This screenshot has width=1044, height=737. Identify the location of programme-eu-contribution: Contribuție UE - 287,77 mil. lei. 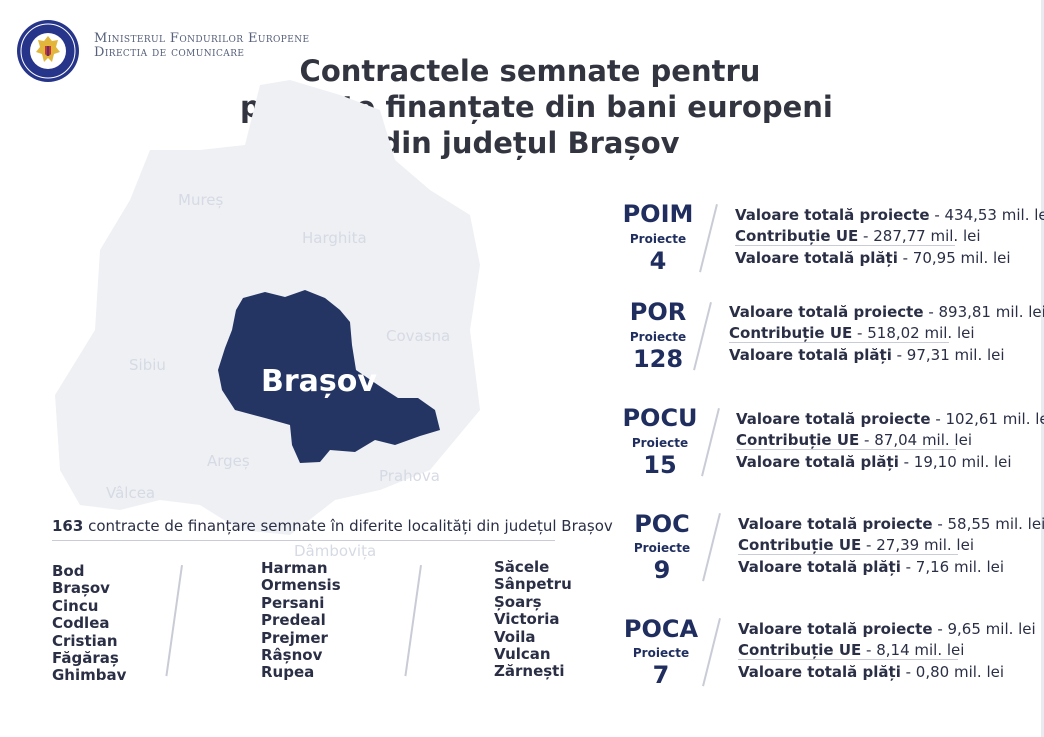
(858, 236).